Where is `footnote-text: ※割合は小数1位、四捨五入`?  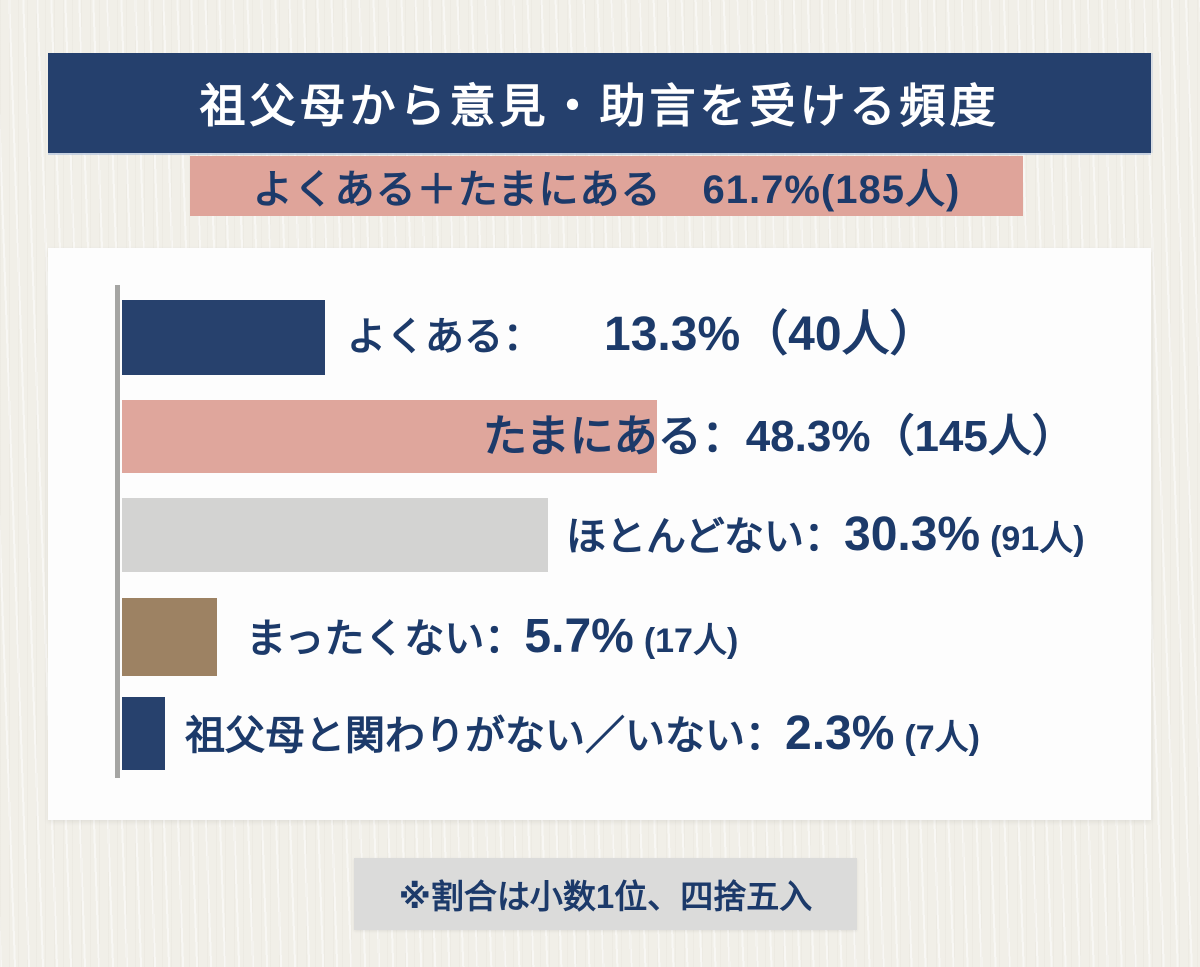
footnote-text: ※割合は小数1位、四捨五入 is located at coordinates (605, 896).